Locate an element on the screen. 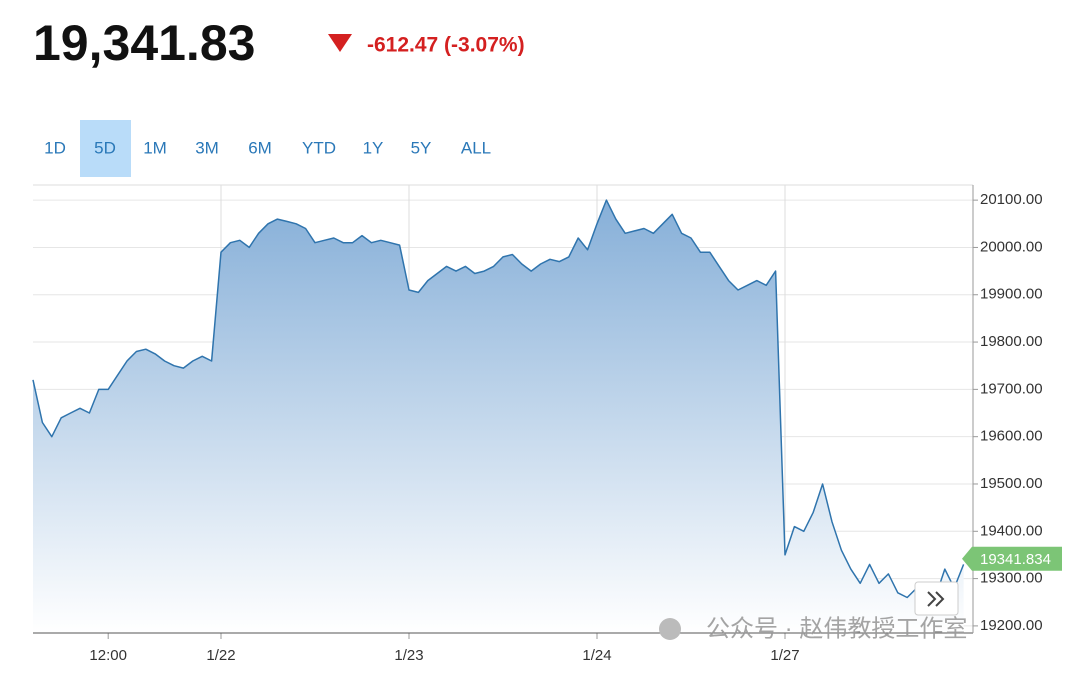 The image size is (1080, 674). x-tick-label: 1/24 is located at coordinates (596, 655).